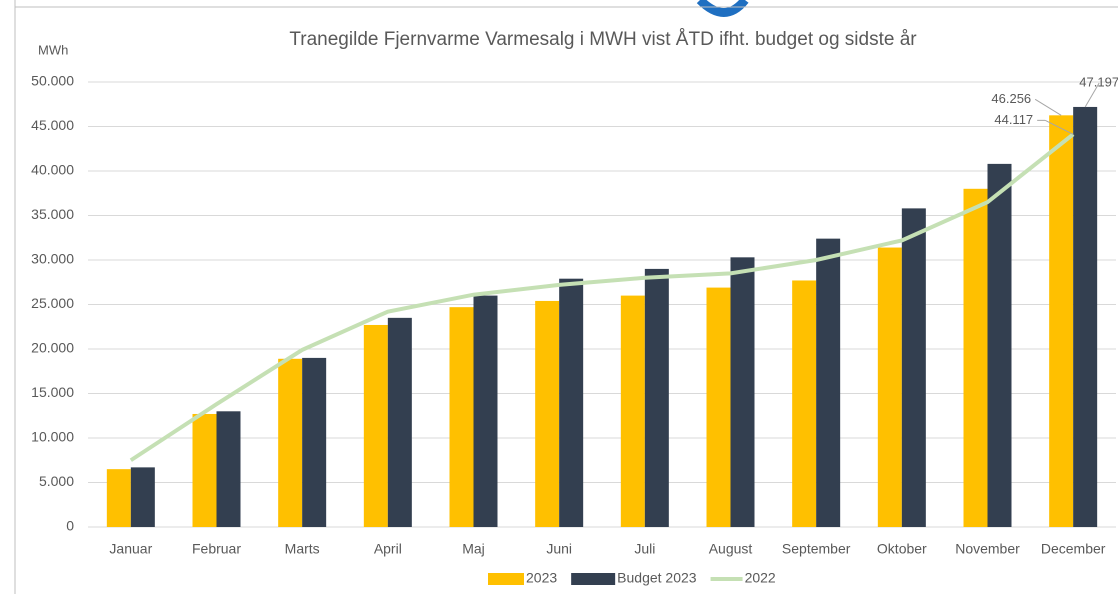 This screenshot has height=594, width=1118. Describe the element at coordinates (559, 549) in the screenshot. I see `x-tick-label: Juni` at that location.